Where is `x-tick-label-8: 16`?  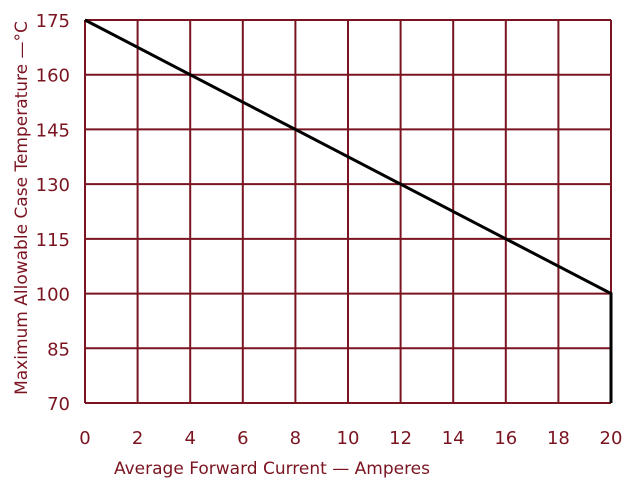 x-tick-label-8: 16 is located at coordinates (505, 438).